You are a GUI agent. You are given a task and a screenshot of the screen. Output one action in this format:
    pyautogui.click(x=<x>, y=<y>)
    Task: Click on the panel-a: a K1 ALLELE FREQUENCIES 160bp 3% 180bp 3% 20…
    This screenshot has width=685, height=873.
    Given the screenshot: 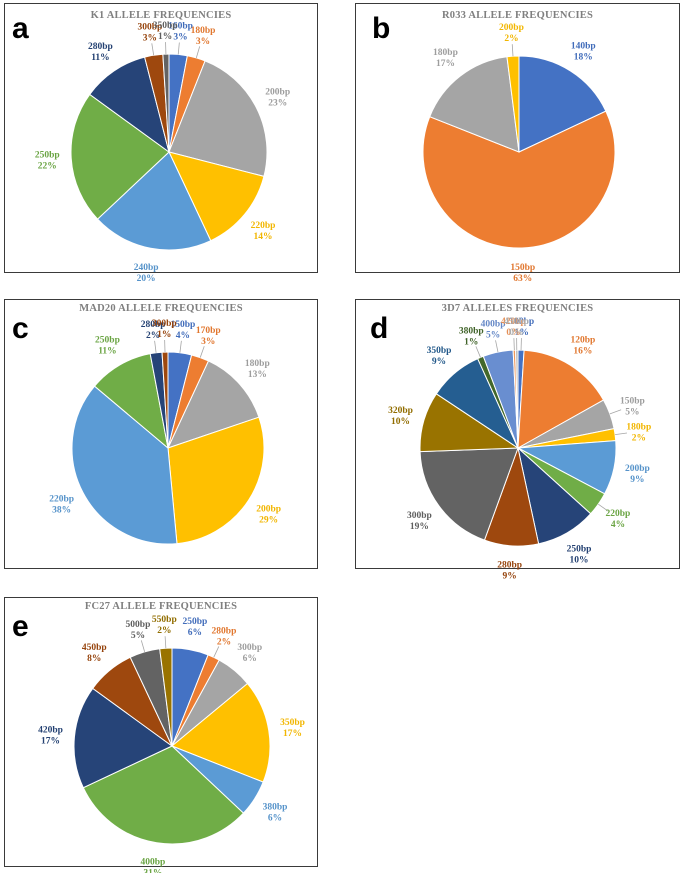 What is the action you would take?
    pyautogui.click(x=161, y=143)
    